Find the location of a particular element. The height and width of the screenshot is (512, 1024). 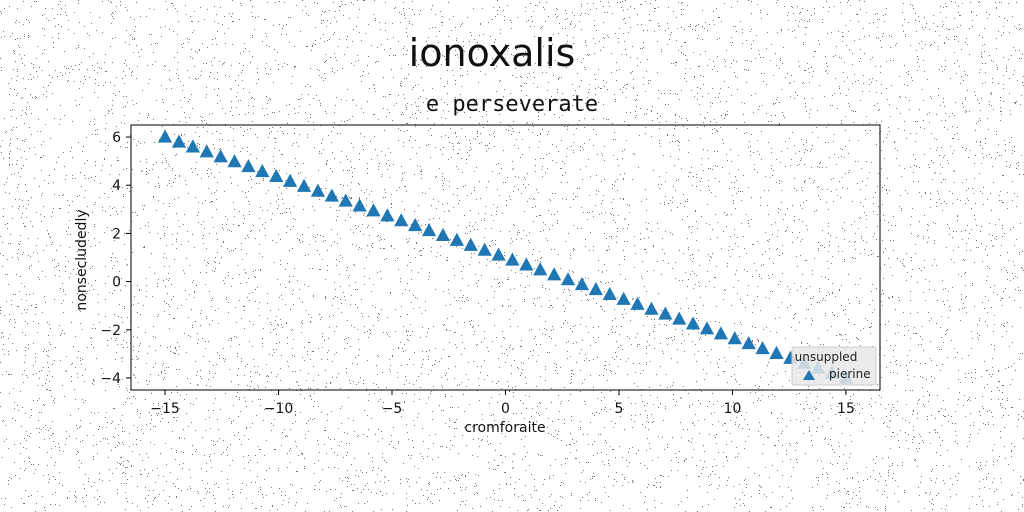

legend-box is located at coordinates (834, 366).